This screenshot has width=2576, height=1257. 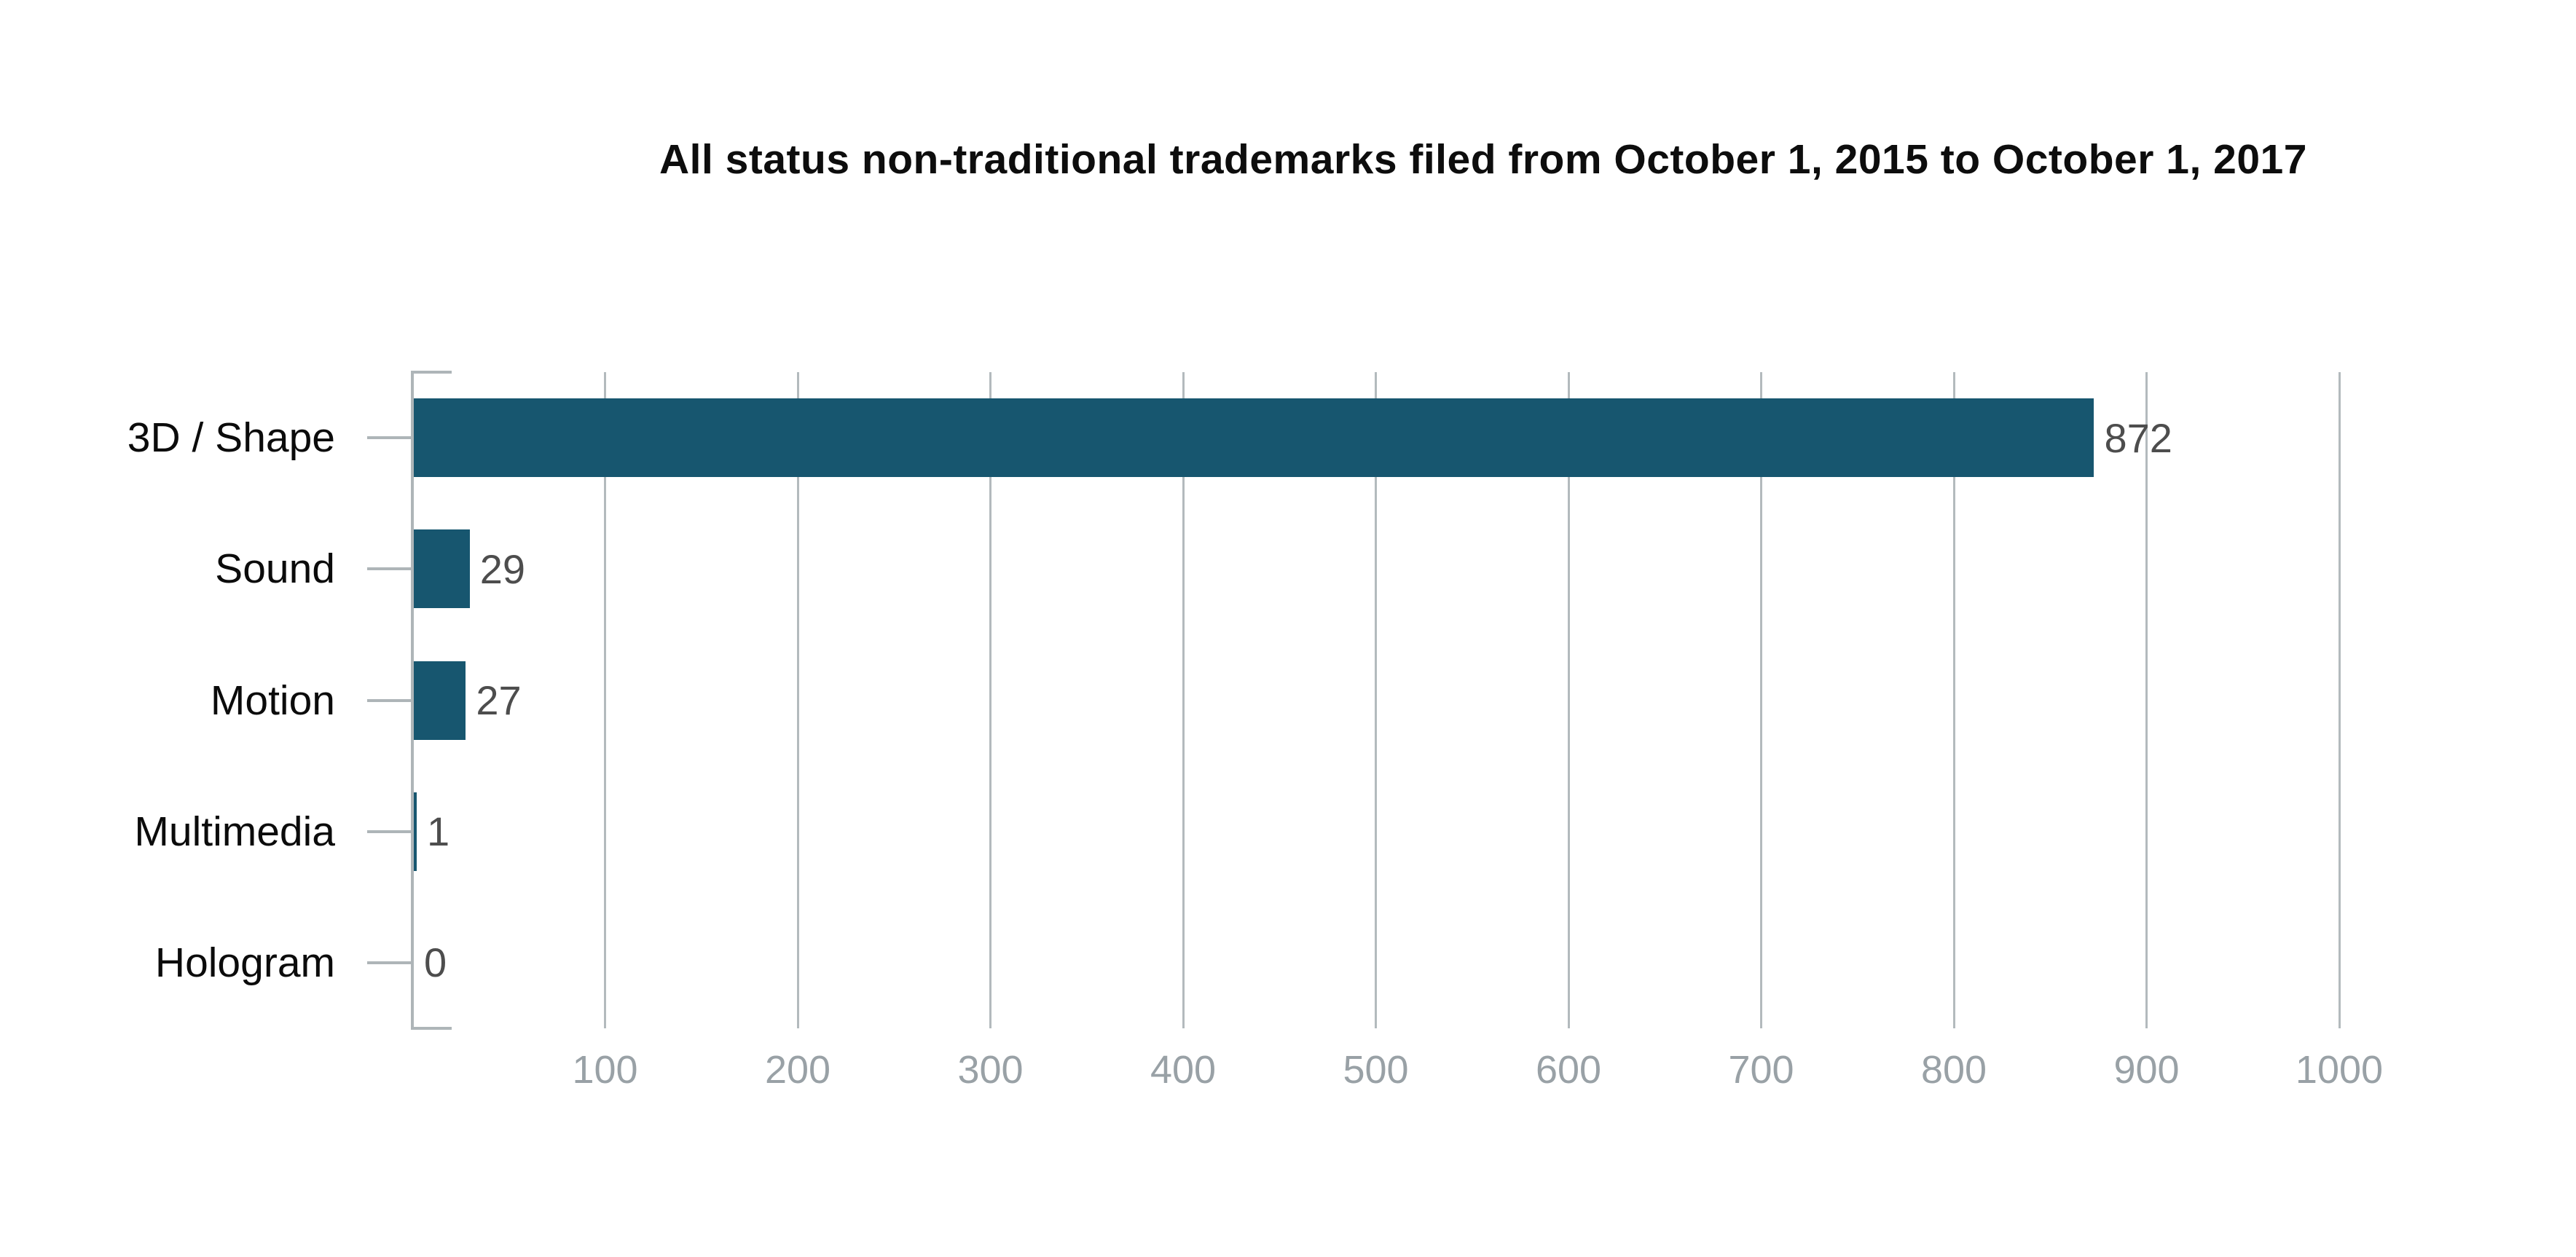 I want to click on bar-3d-shape, so click(x=1254, y=438).